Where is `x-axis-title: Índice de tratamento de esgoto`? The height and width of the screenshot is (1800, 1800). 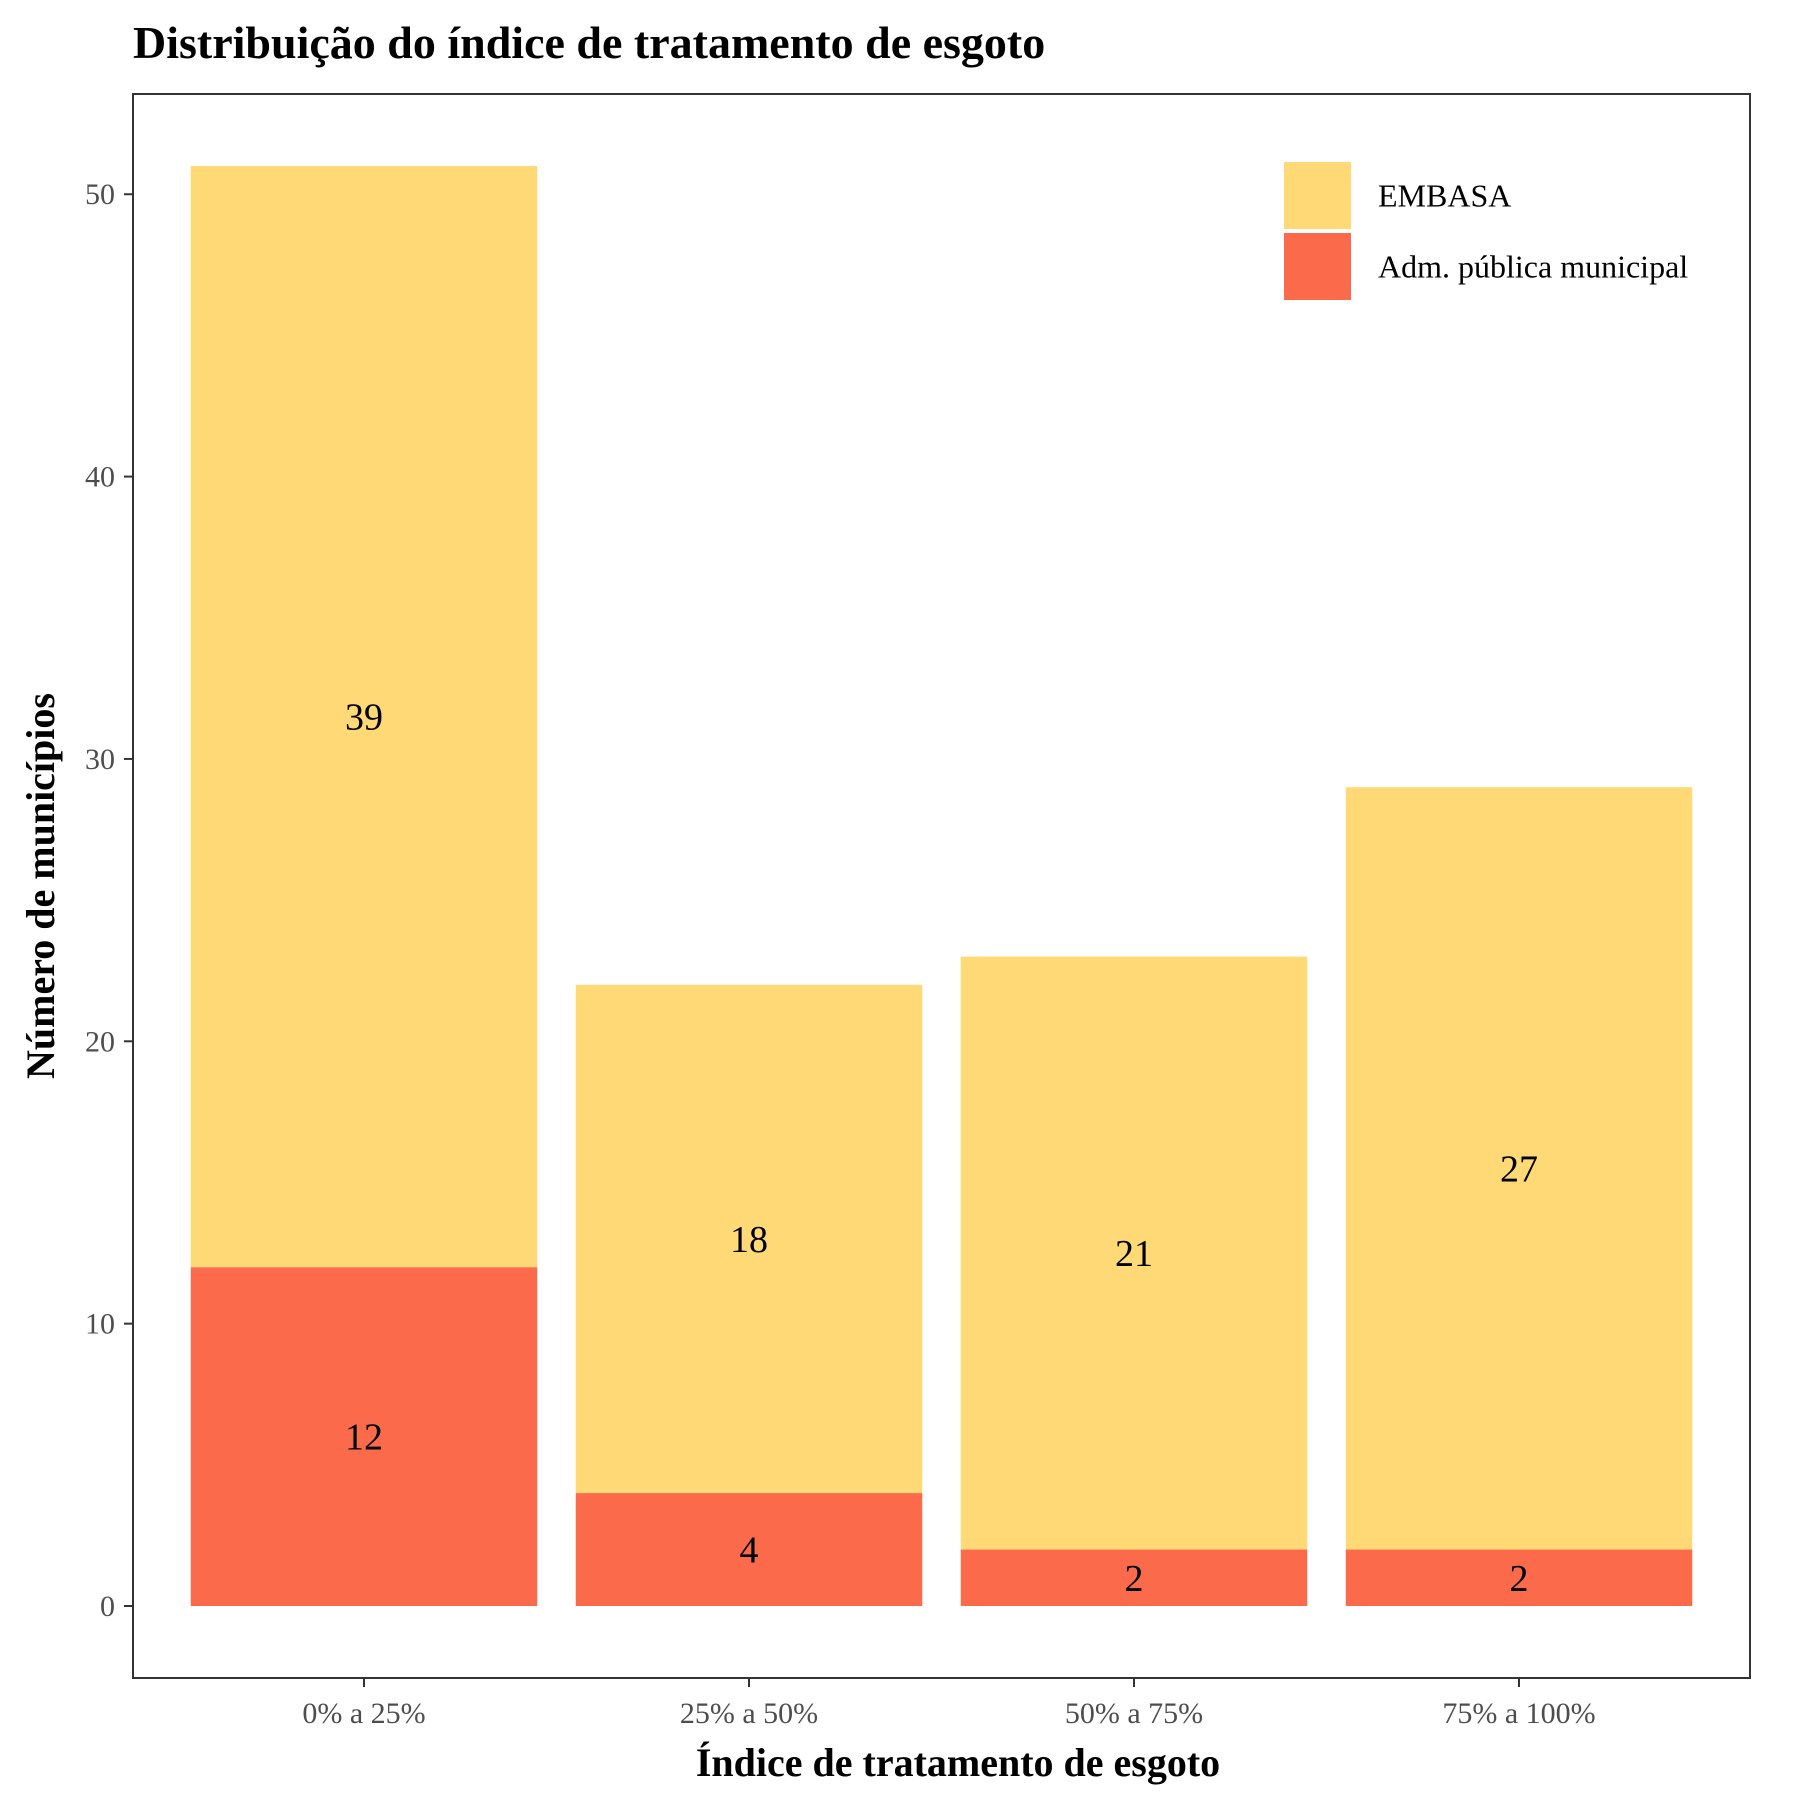 x-axis-title: Índice de tratamento de esgoto is located at coordinates (958, 1762).